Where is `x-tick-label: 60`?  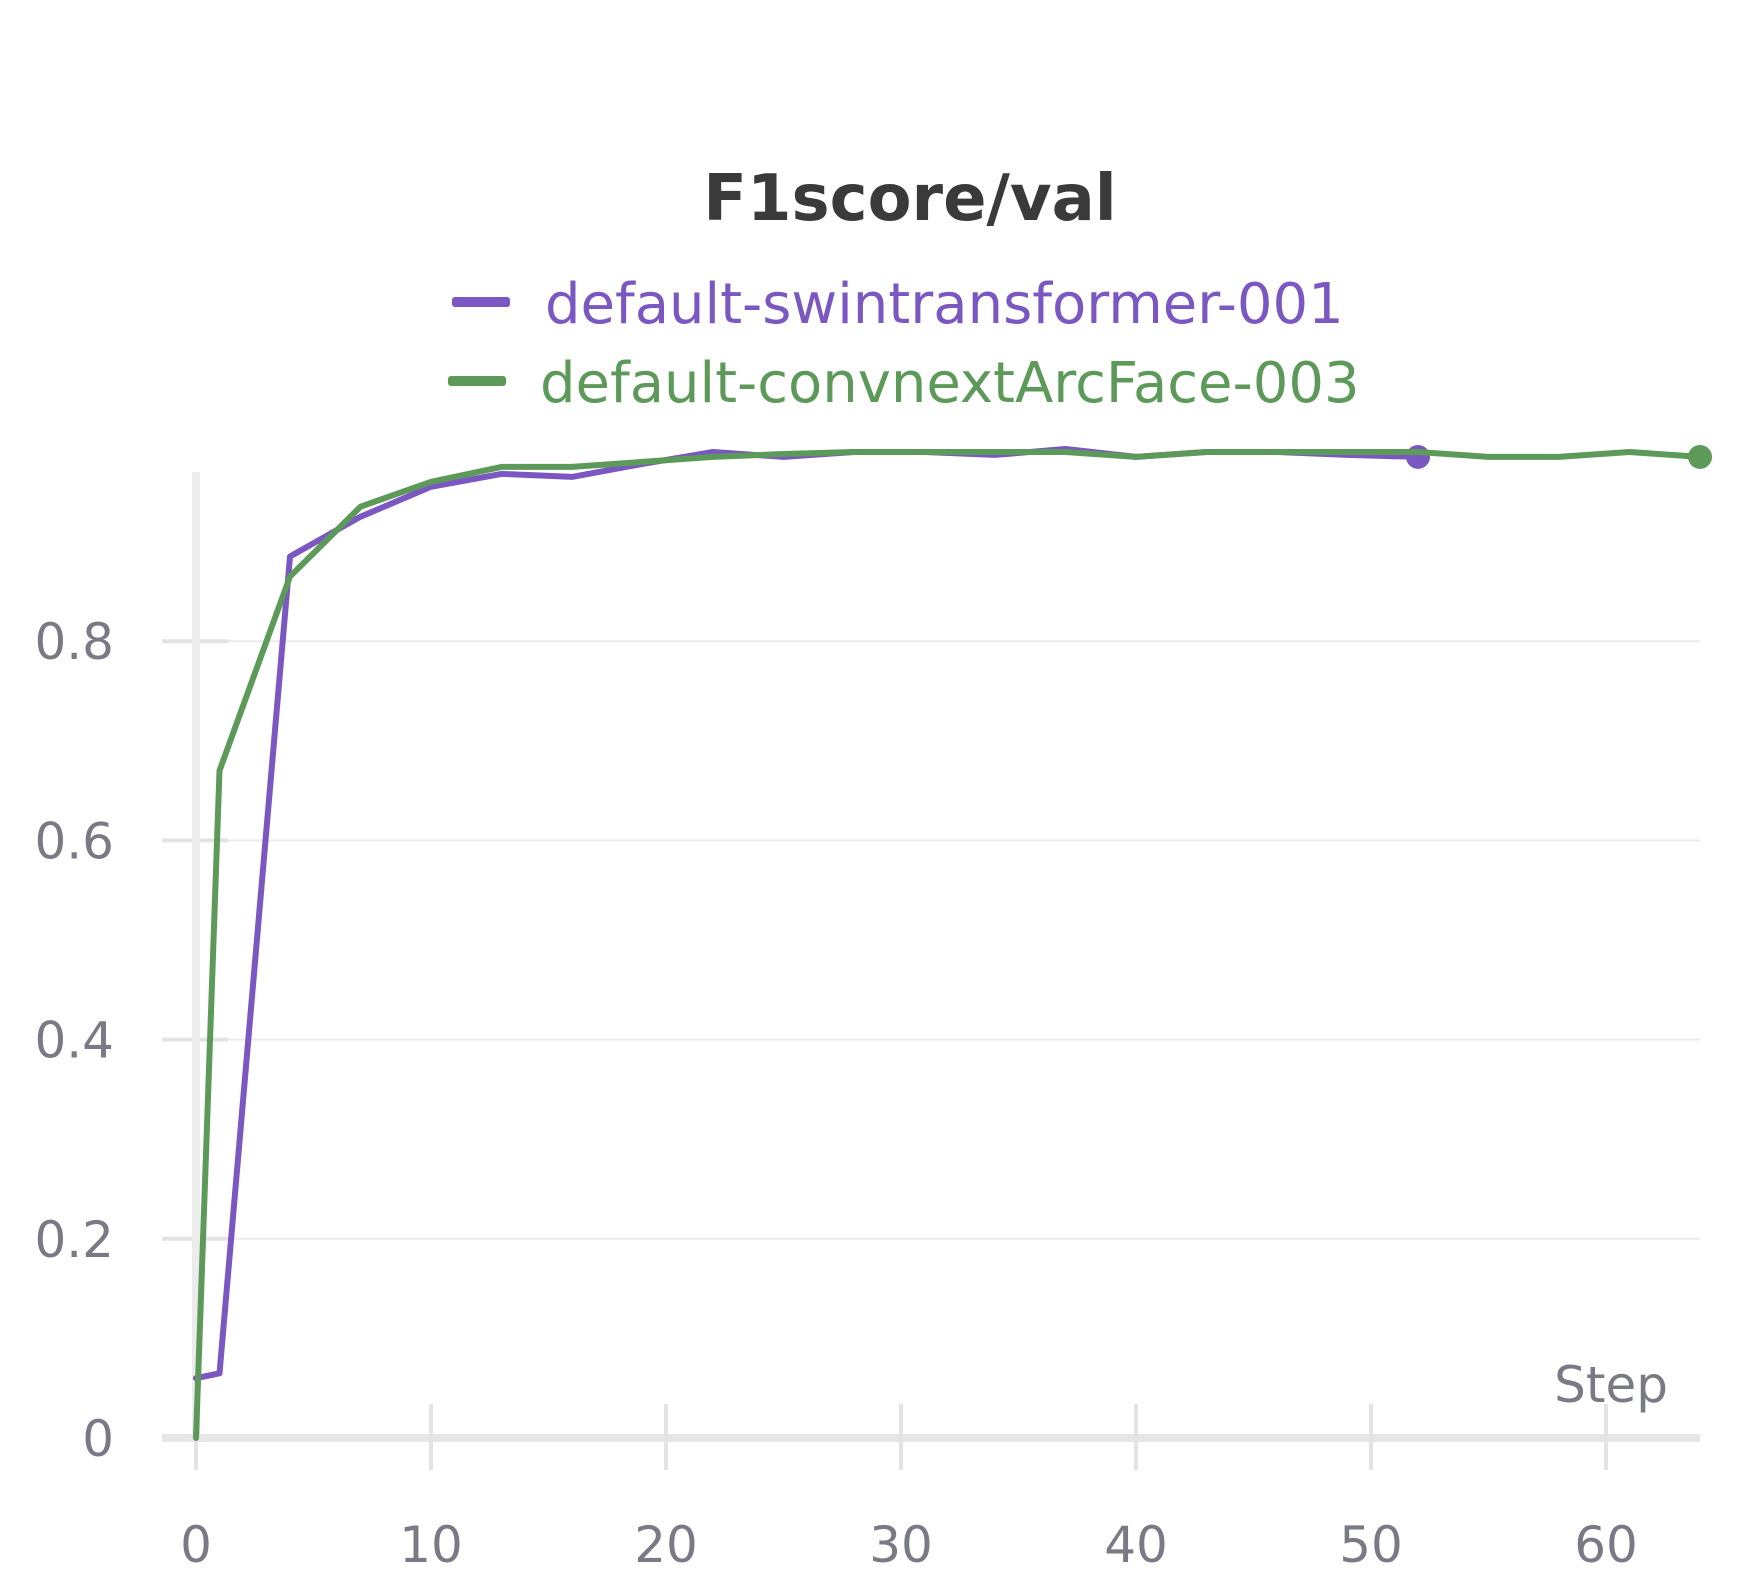
x-tick-label: 60 is located at coordinates (1606, 1545).